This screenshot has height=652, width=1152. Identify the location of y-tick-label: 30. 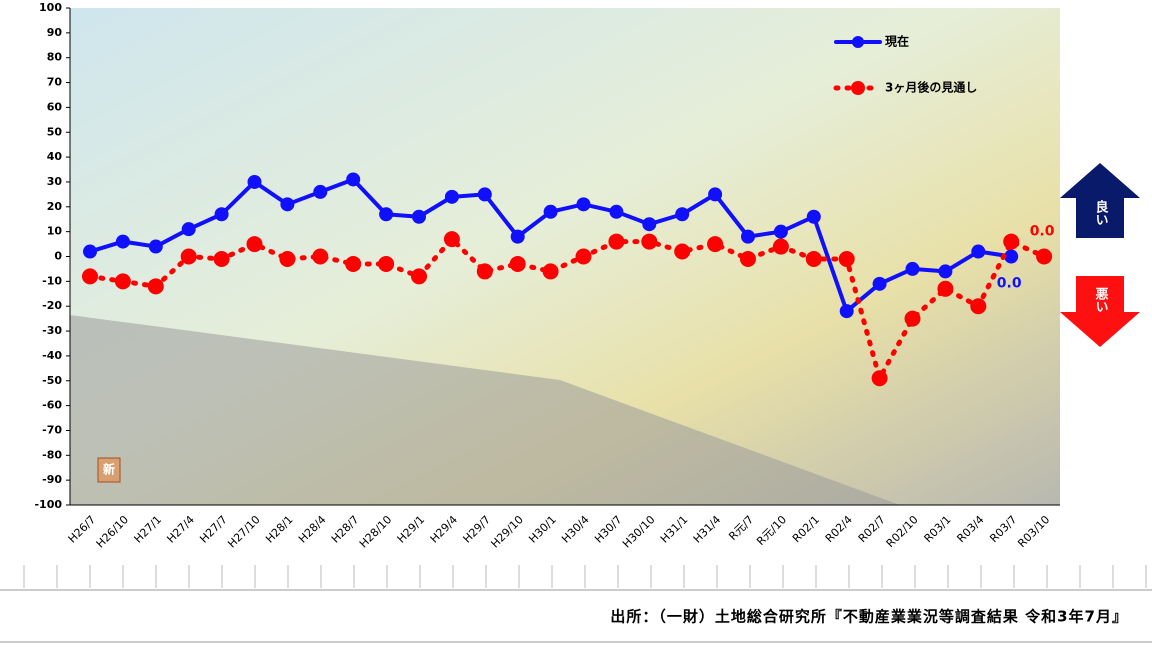
(55, 181).